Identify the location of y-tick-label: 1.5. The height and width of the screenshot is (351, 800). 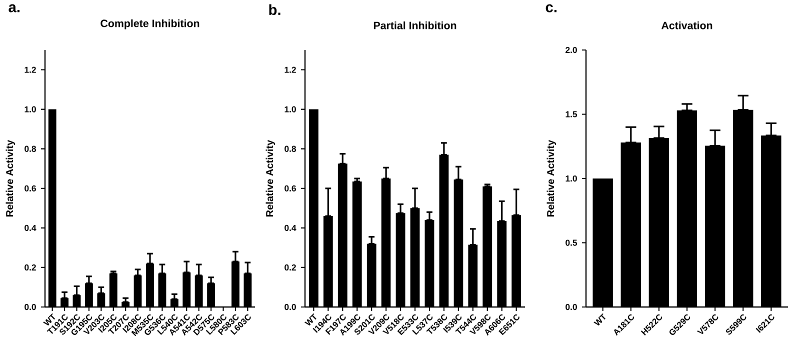
(572, 114).